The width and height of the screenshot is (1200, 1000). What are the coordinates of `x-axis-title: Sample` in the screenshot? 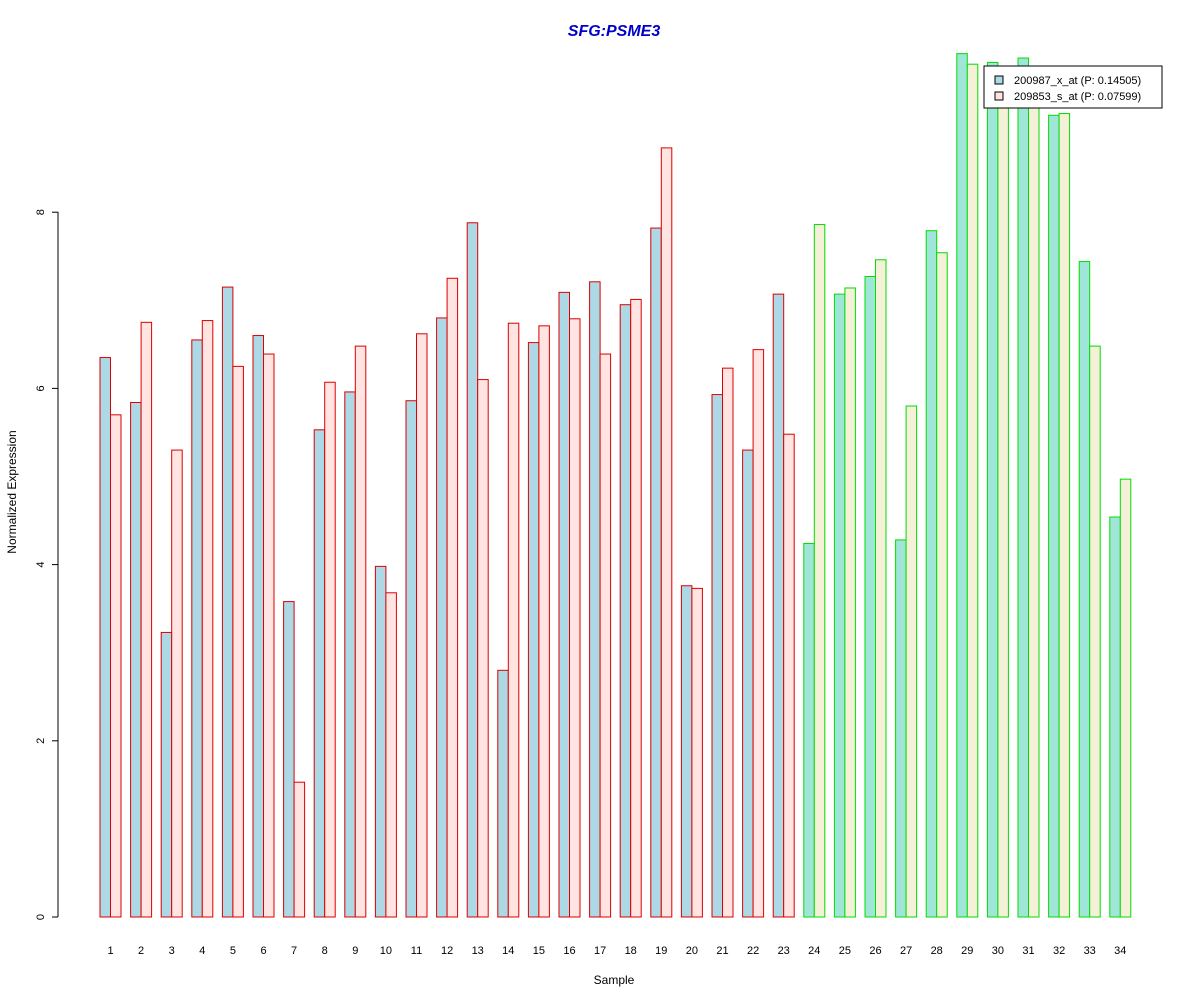 It's located at (614, 980).